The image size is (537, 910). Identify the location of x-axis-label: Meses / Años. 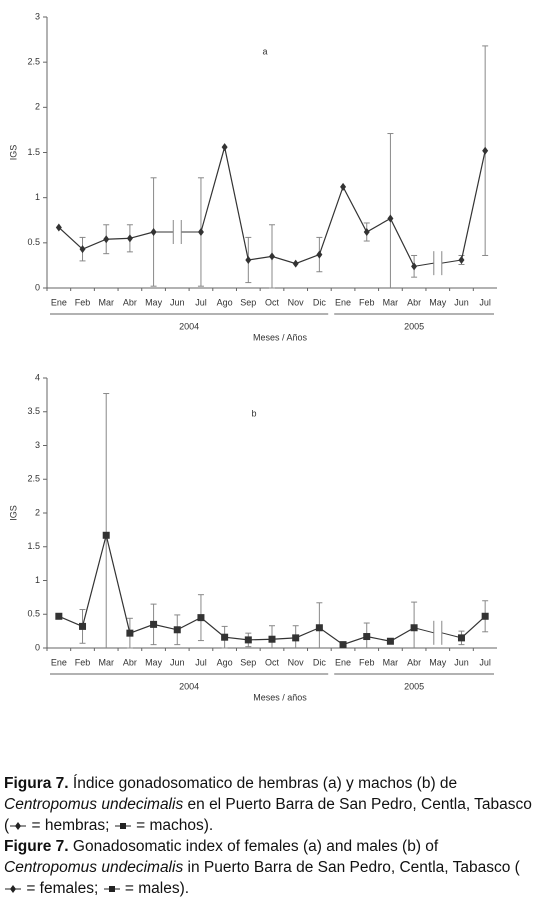
(280, 337).